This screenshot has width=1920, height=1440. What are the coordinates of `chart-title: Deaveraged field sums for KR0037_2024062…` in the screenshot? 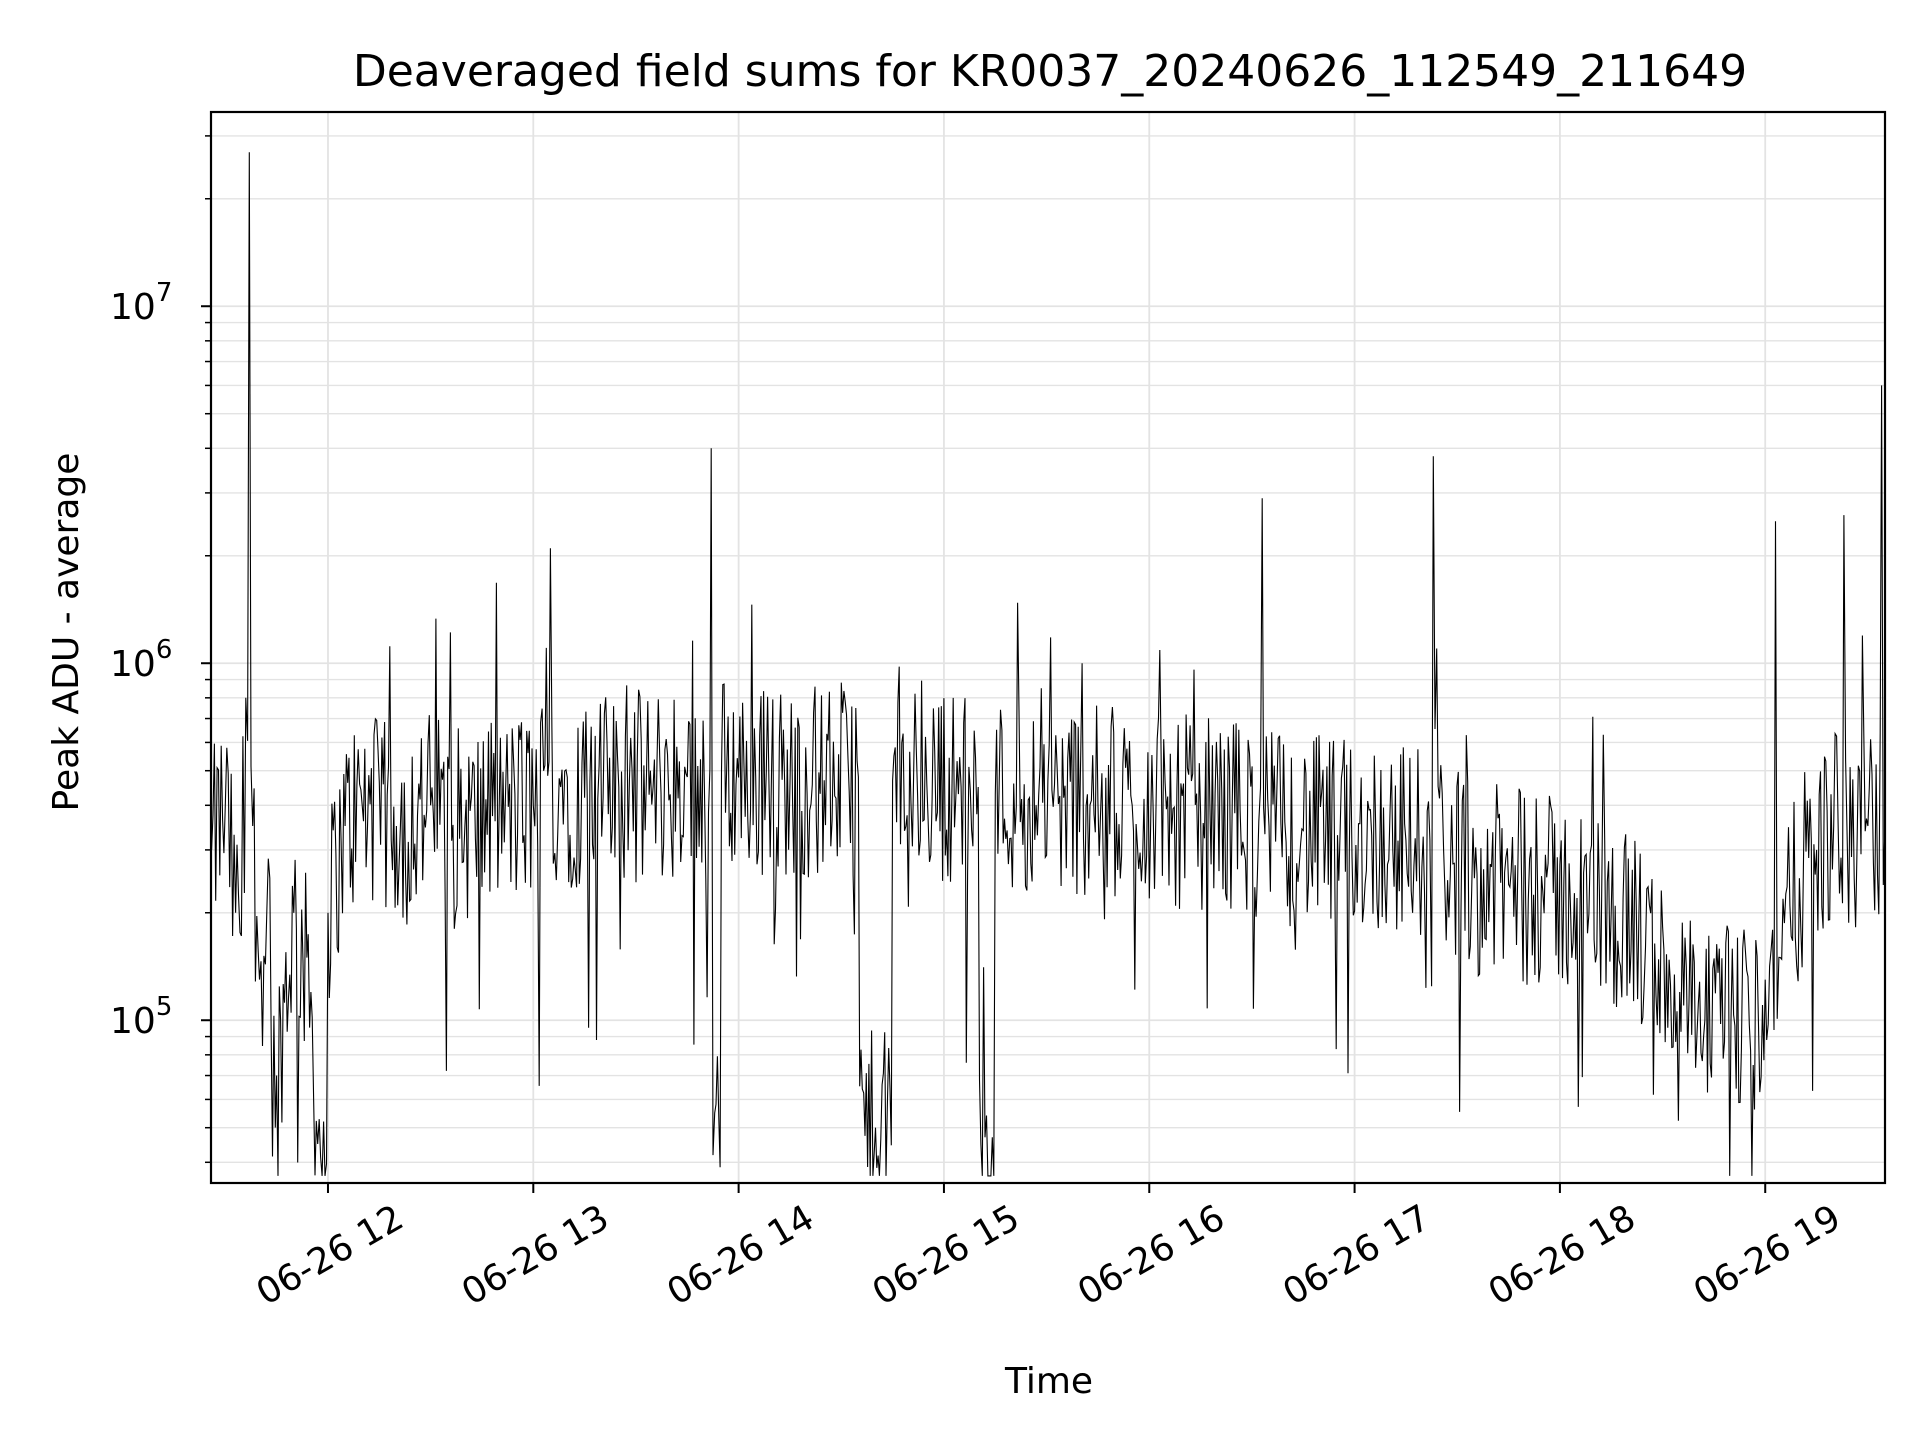 It's located at (1050, 71).